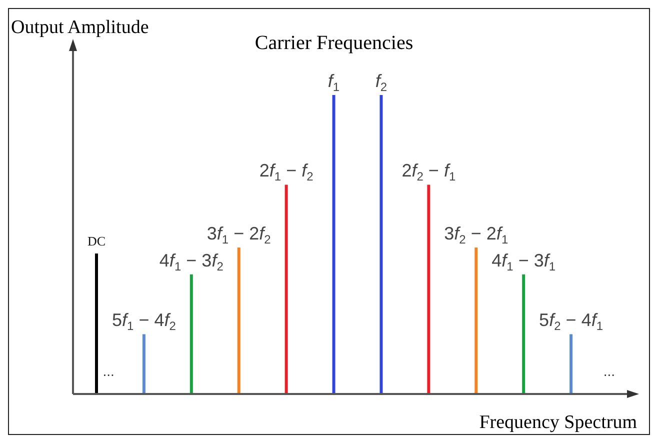 Image resolution: width=658 pixels, height=441 pixels. Describe the element at coordinates (476, 234) in the screenshot. I see `x-tick-label: 3f$_{2}$ − 2f$_{1}$` at that location.